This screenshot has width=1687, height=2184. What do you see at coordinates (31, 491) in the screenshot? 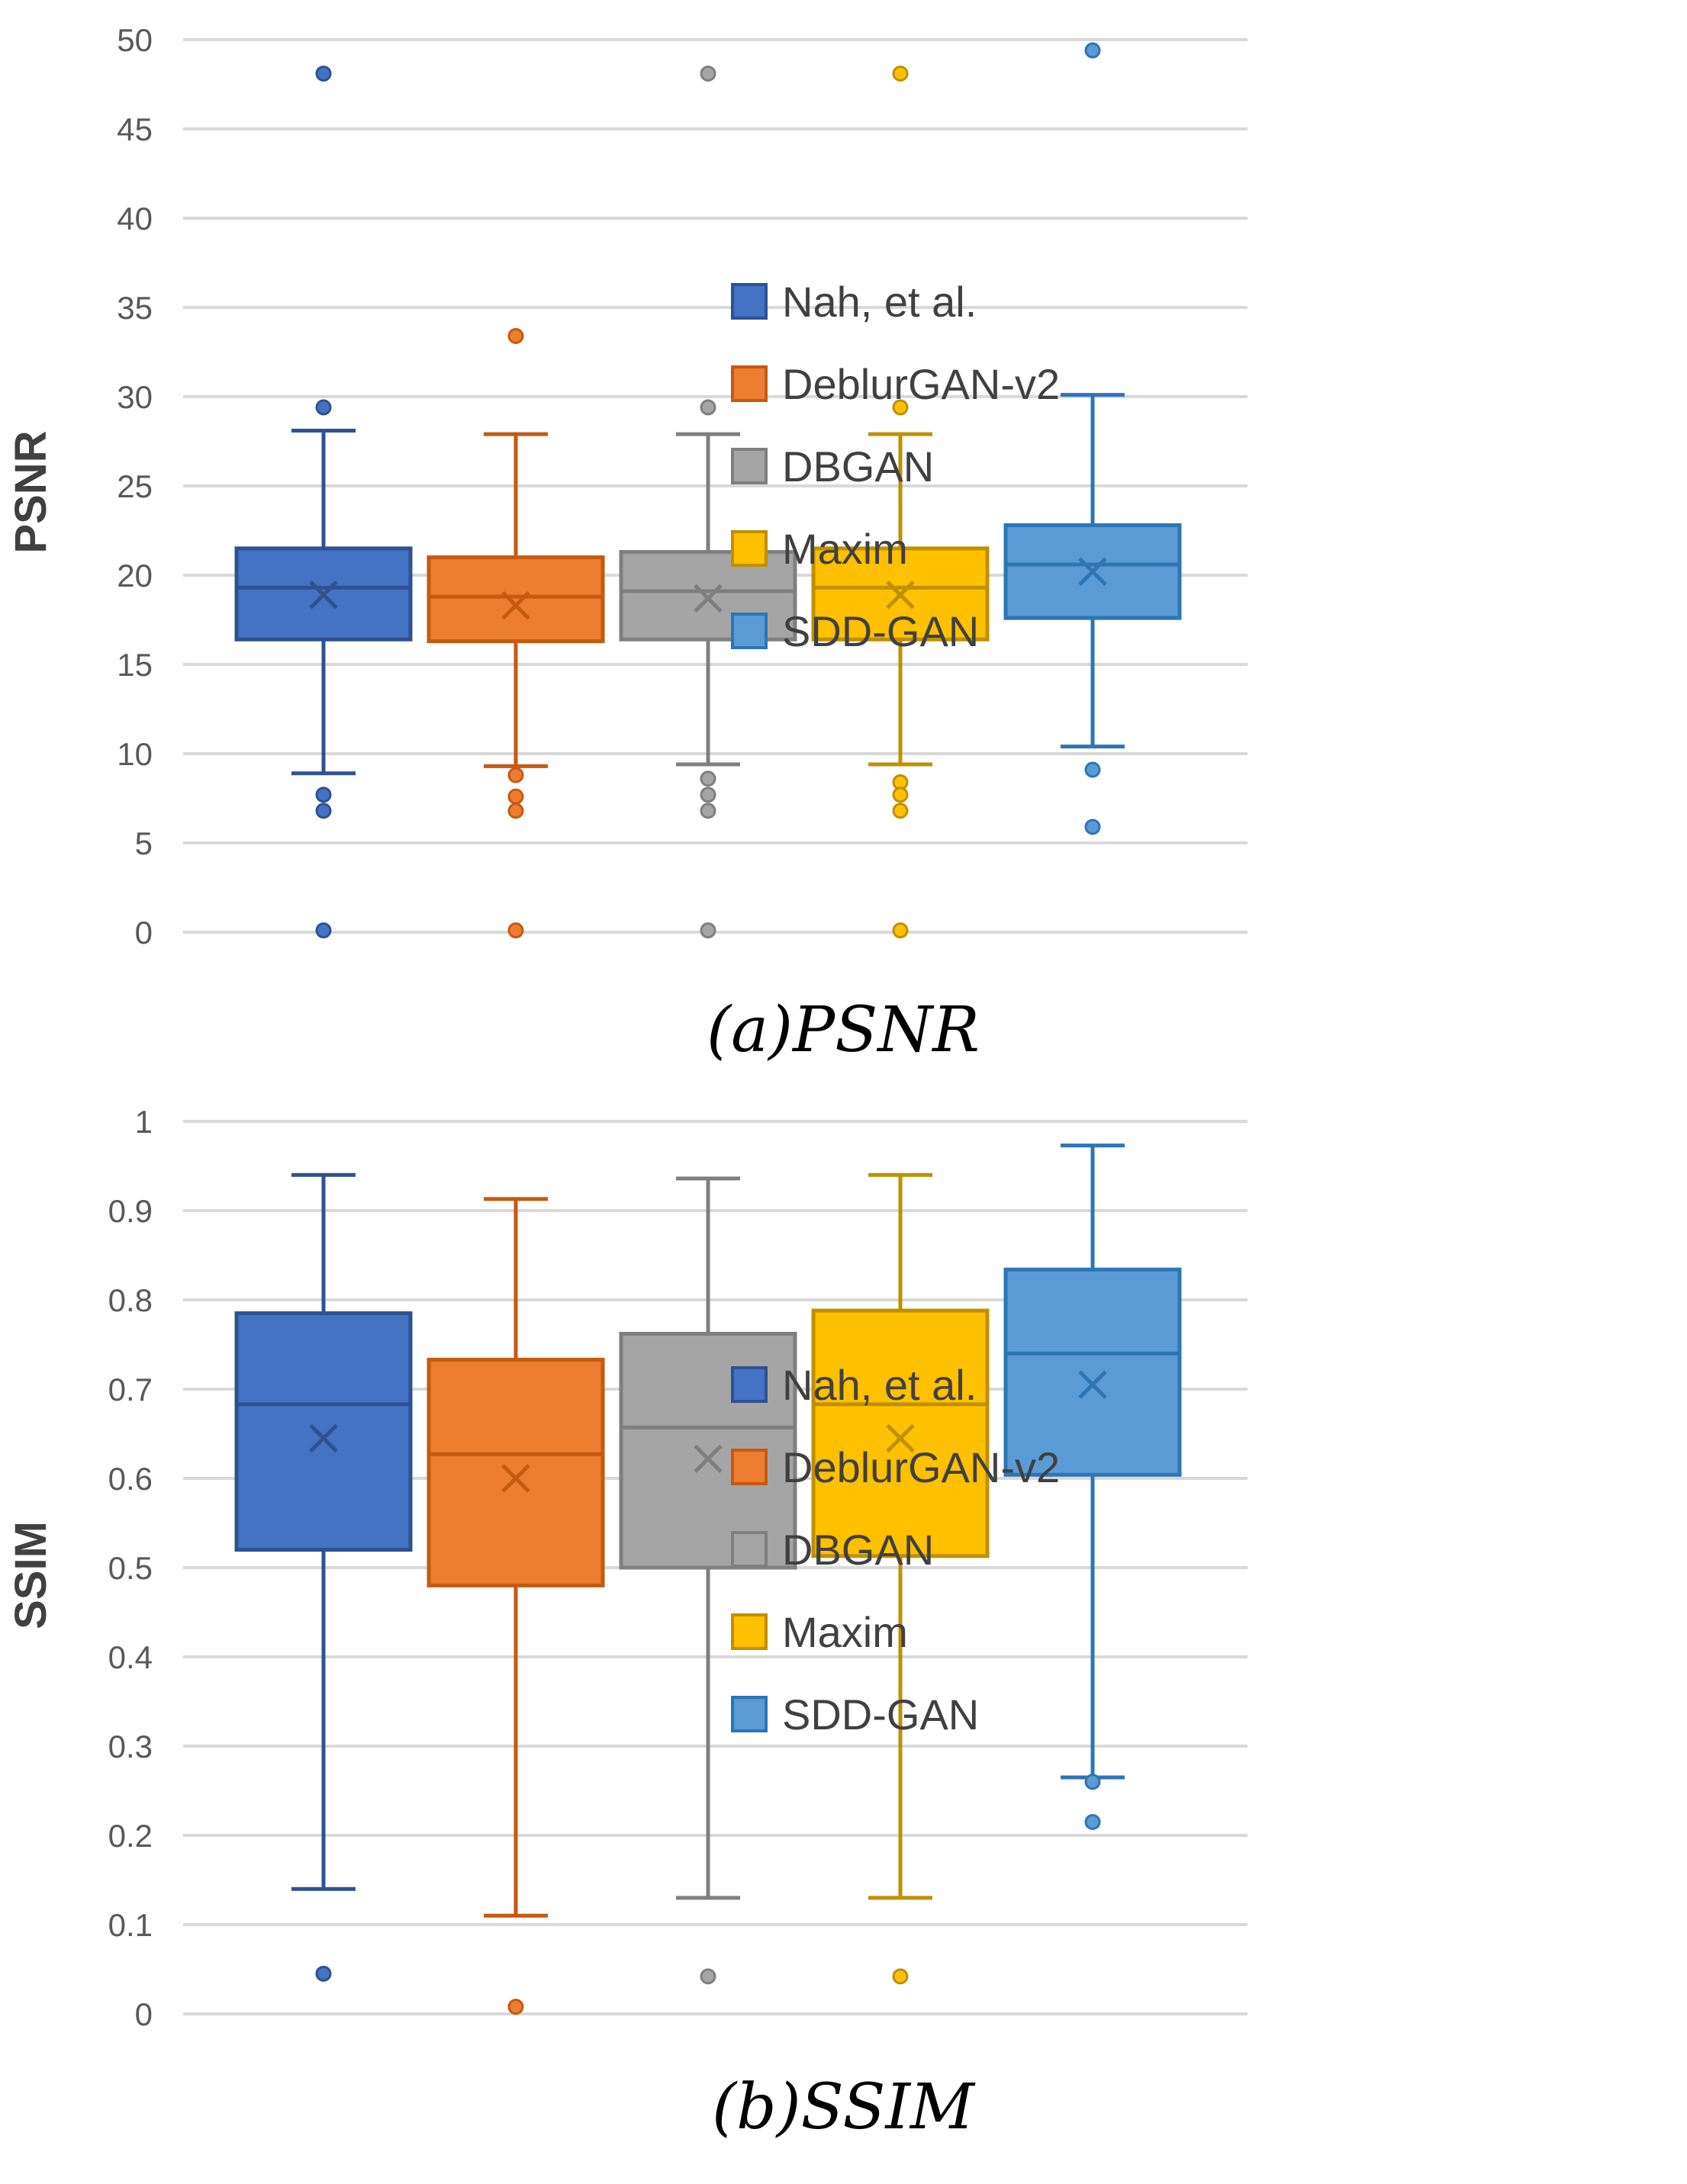
I see `y-axis-title: PSNR` at bounding box center [31, 491].